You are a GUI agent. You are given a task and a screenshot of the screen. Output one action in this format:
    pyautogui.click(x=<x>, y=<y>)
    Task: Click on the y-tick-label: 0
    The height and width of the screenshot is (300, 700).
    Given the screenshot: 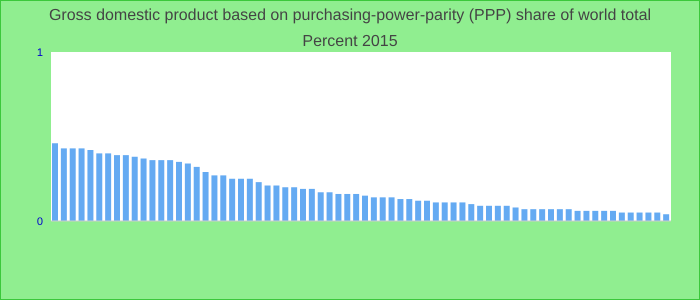 What is the action you would take?
    pyautogui.click(x=39, y=222)
    